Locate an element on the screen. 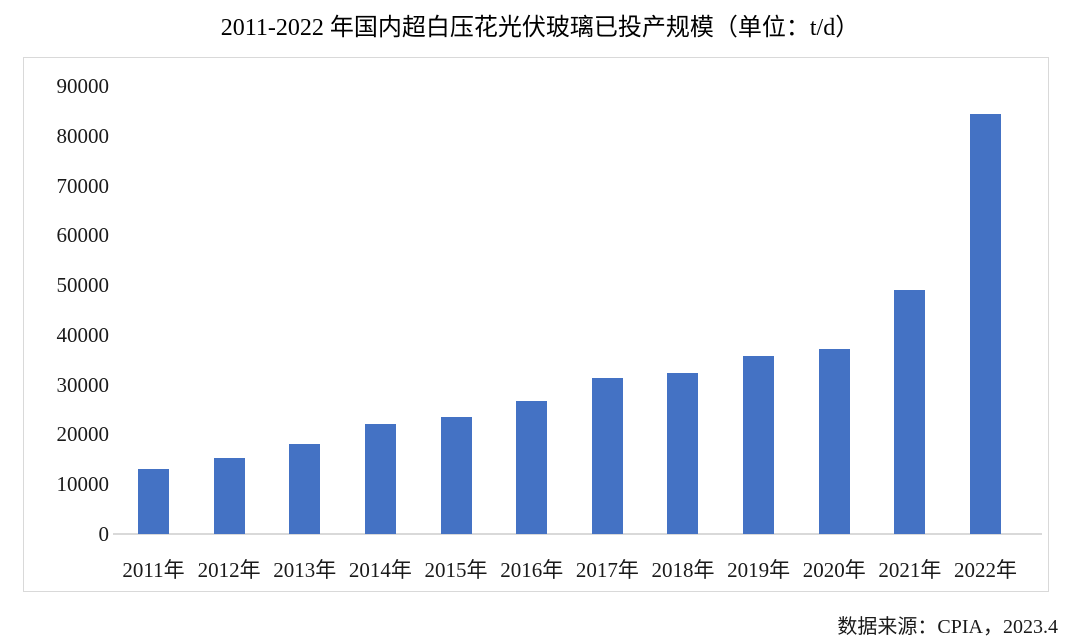  x-axis-tick-label: 2022年 is located at coordinates (986, 570).